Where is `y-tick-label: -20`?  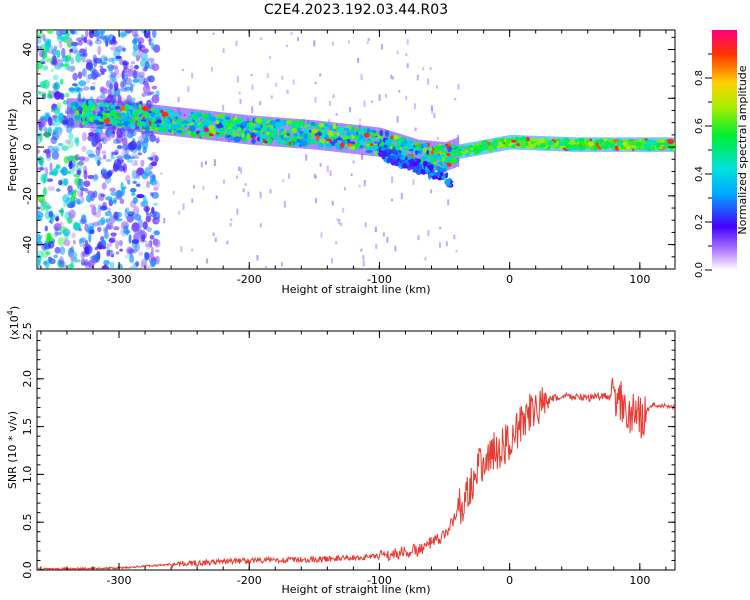
y-tick-label: -20 is located at coordinates (27, 196).